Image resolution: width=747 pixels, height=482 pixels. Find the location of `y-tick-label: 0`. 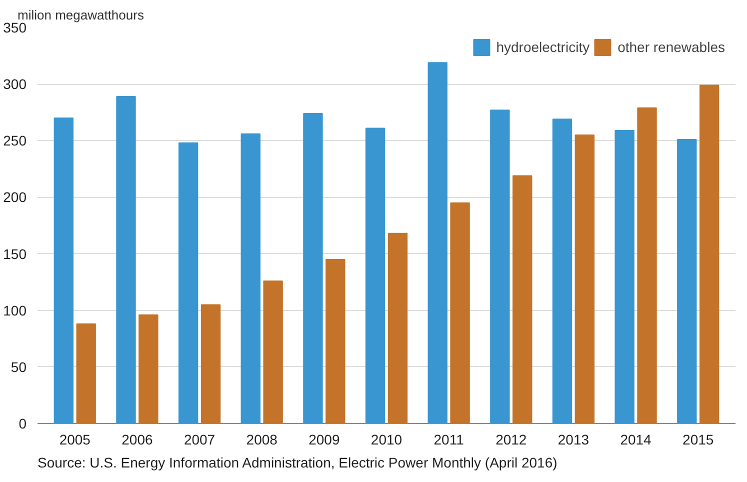

y-tick-label: 0 is located at coordinates (22, 424).